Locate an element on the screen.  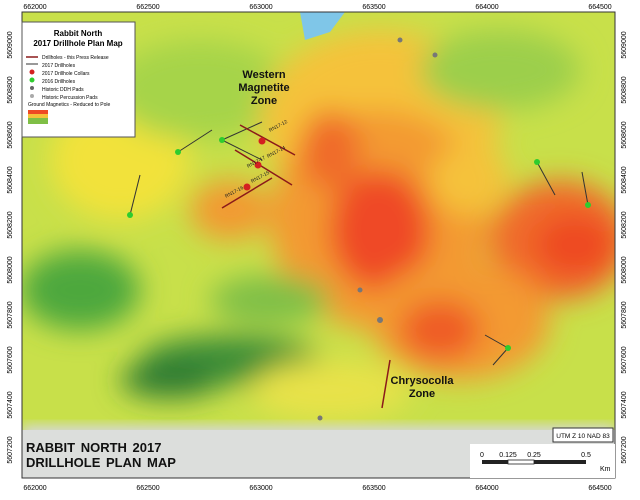
scale-tick-label: 0.125 is located at coordinates (508, 455).